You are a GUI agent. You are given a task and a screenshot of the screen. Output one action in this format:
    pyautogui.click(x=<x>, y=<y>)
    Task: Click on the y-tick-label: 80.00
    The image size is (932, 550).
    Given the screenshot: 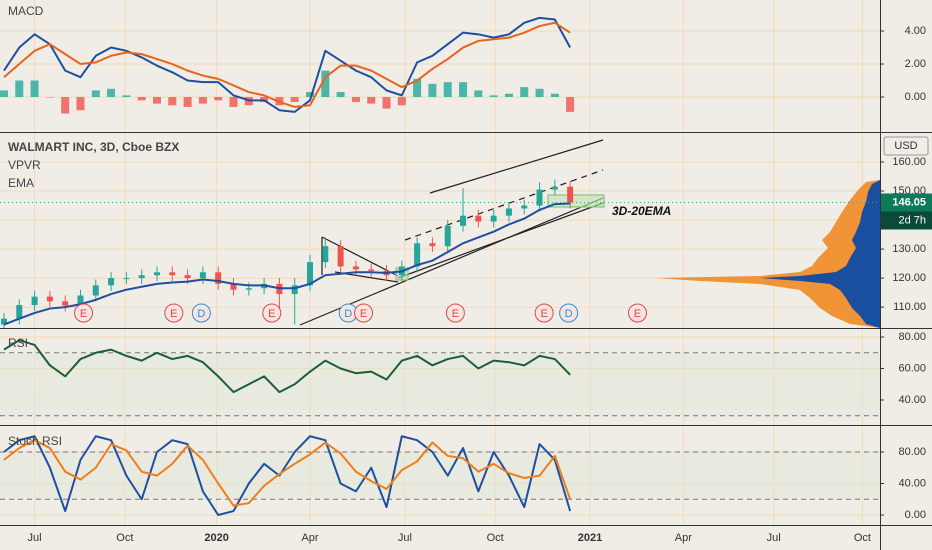 What is the action you would take?
    pyautogui.click(x=912, y=337)
    